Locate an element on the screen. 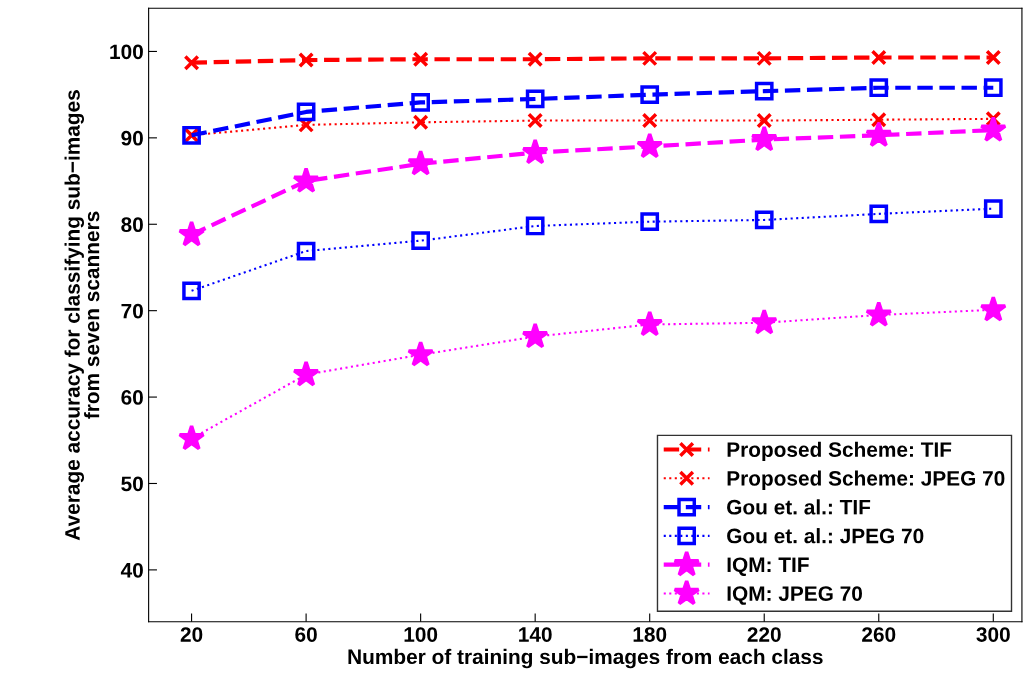 Image resolution: width=1025 pixels, height=687 pixels. x-tick-label: 180 is located at coordinates (650, 634).